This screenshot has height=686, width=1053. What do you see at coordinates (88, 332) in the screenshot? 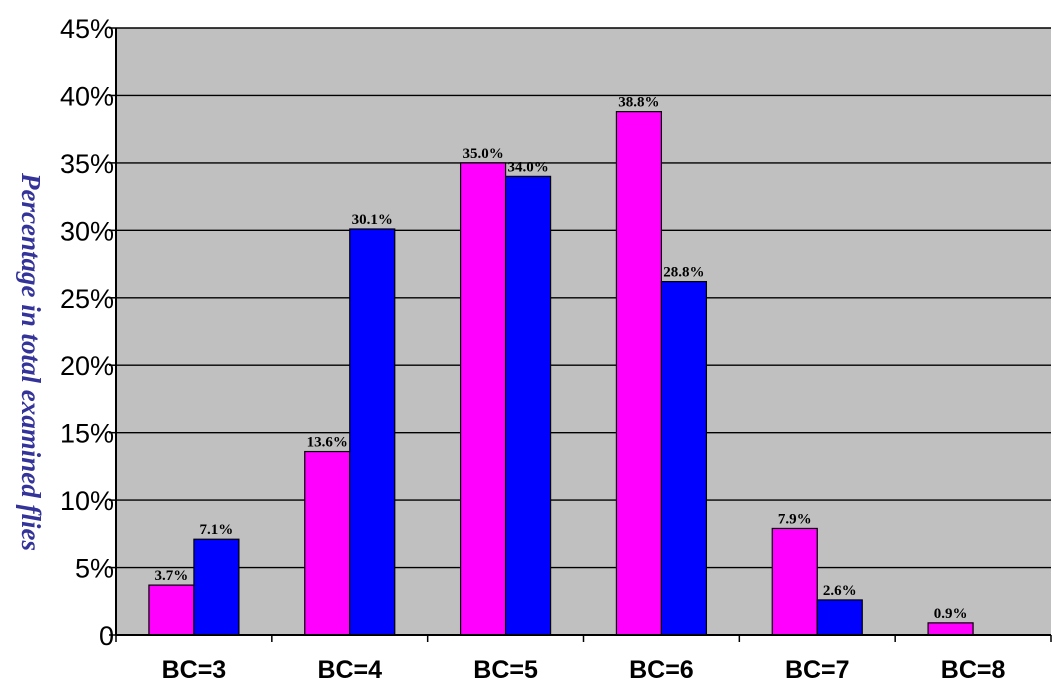
I see `y-tick-labels: 0 5% 10% 15% 20% 25% 30% 35% 40% 45%` at bounding box center [88, 332].